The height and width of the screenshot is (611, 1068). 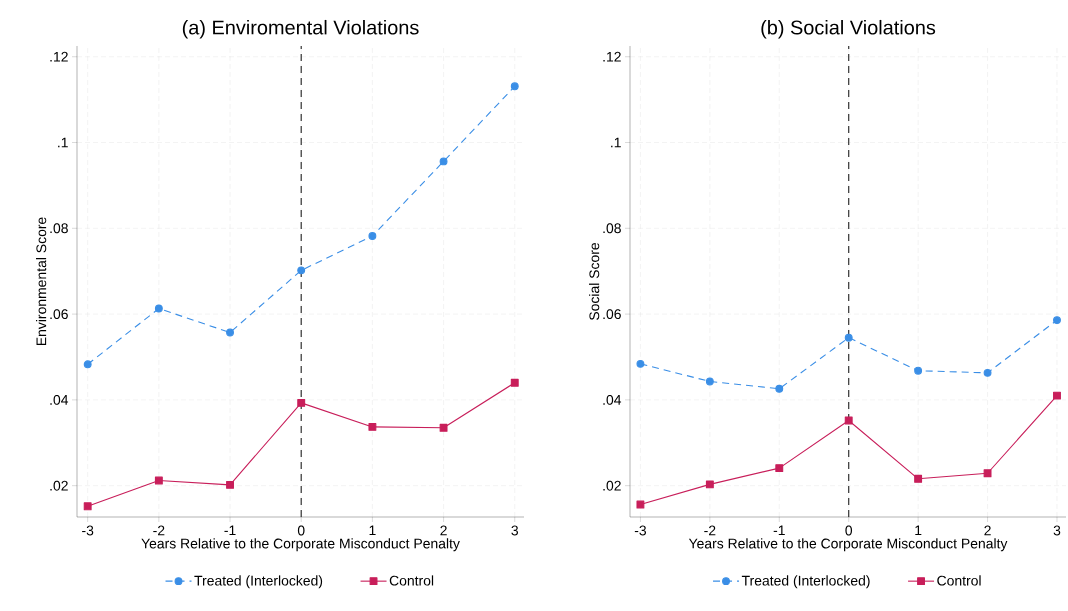 What do you see at coordinates (300, 29) in the screenshot?
I see `chart-title: (a) Enviromental Violations` at bounding box center [300, 29].